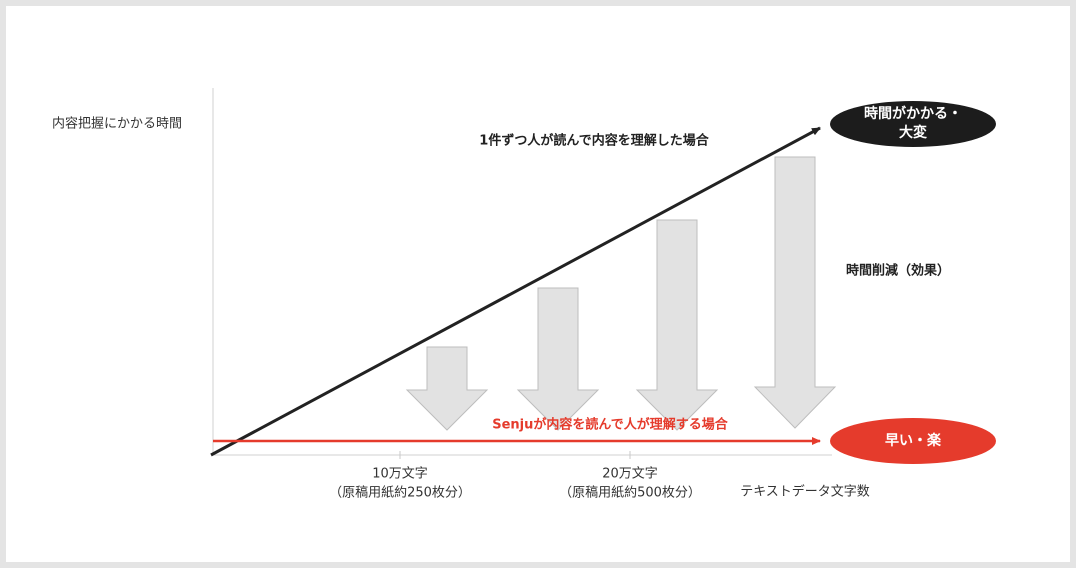  I want to click on effect-label: 時間削減（効果）, so click(898, 271).